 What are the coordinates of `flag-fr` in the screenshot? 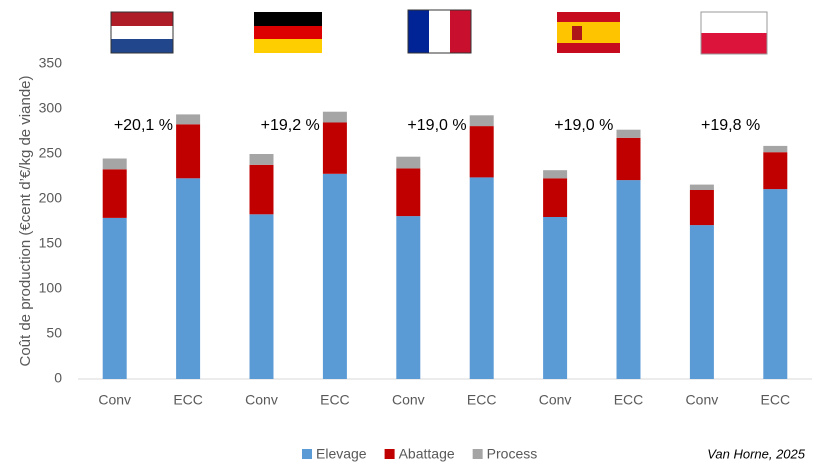 It's located at (439, 31).